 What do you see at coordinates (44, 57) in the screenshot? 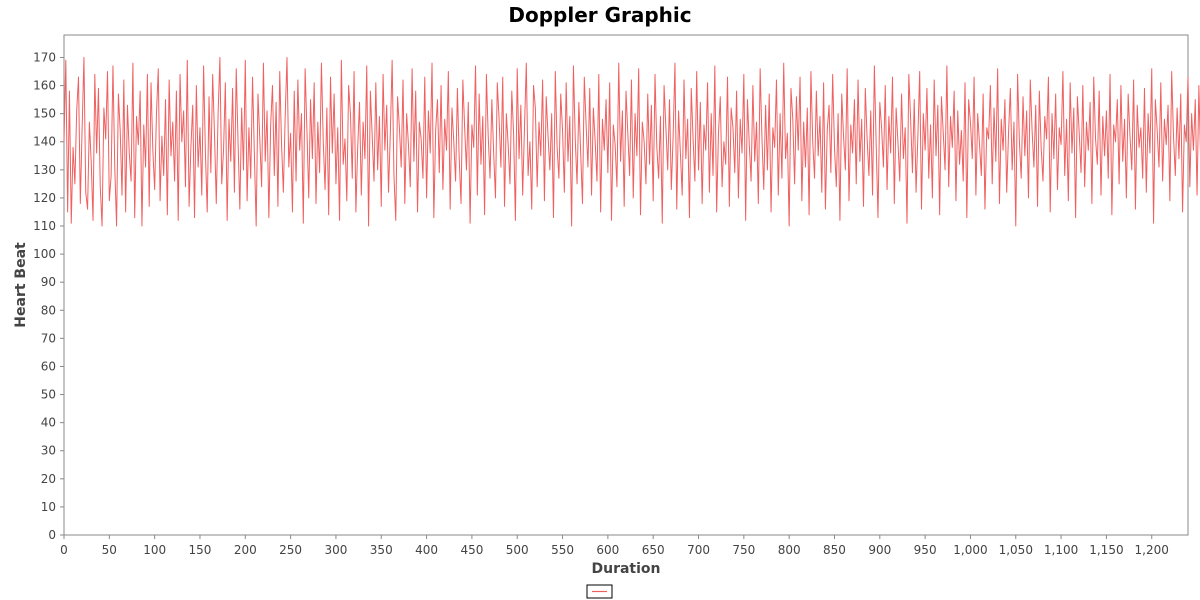
I see `y-tick-label: 170` at bounding box center [44, 57].